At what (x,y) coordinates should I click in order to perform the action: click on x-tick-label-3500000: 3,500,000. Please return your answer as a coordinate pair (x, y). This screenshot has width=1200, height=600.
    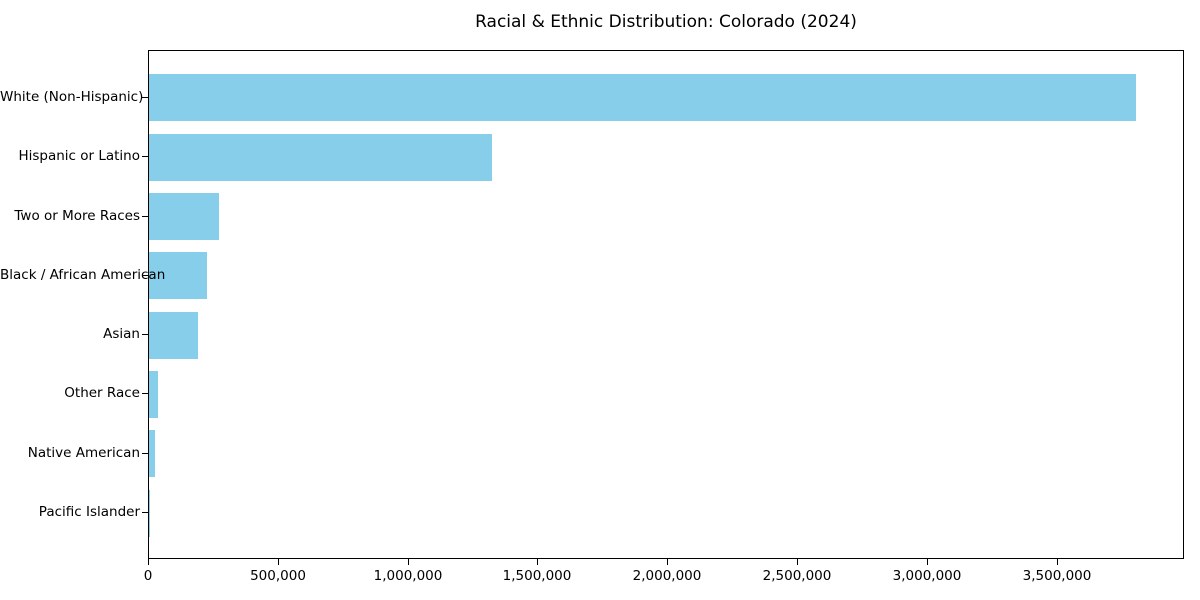
    Looking at the image, I should click on (1057, 576).